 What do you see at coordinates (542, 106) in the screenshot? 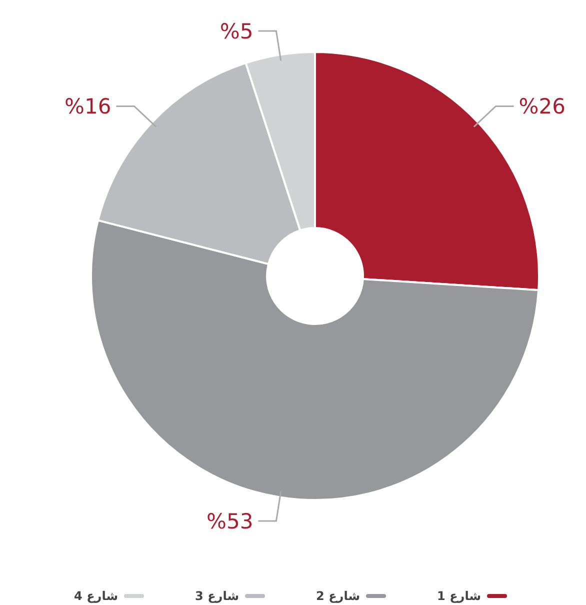
I see `data-label: %26` at bounding box center [542, 106].